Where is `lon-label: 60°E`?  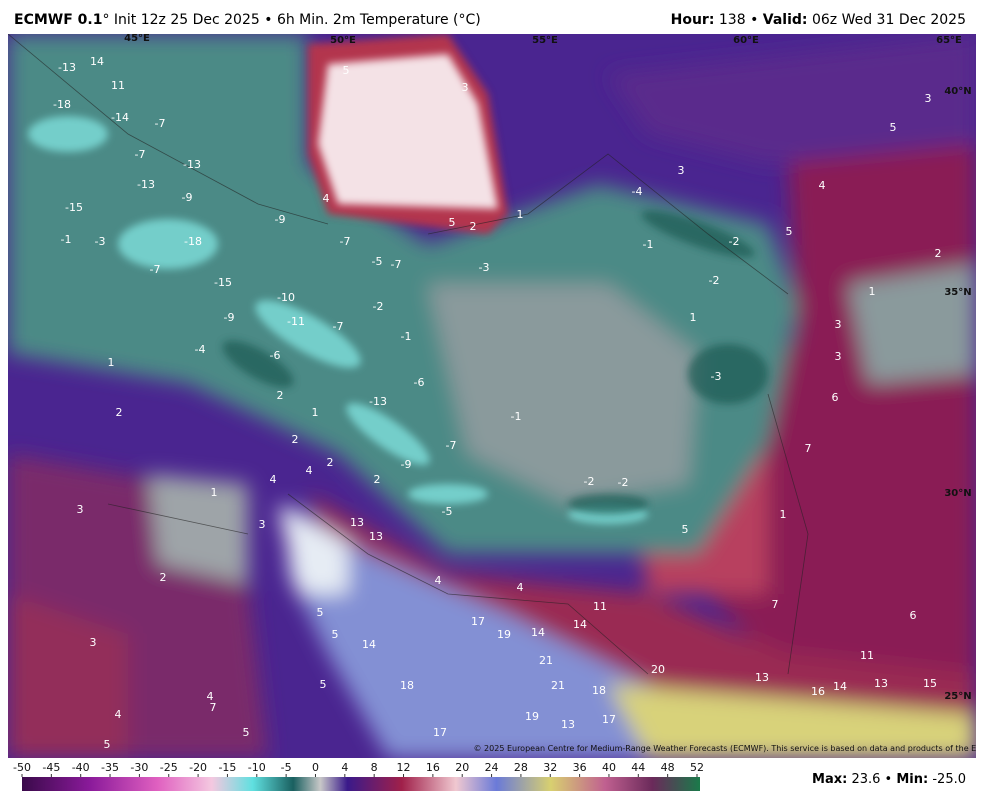
lon-label: 60°E is located at coordinates (746, 40).